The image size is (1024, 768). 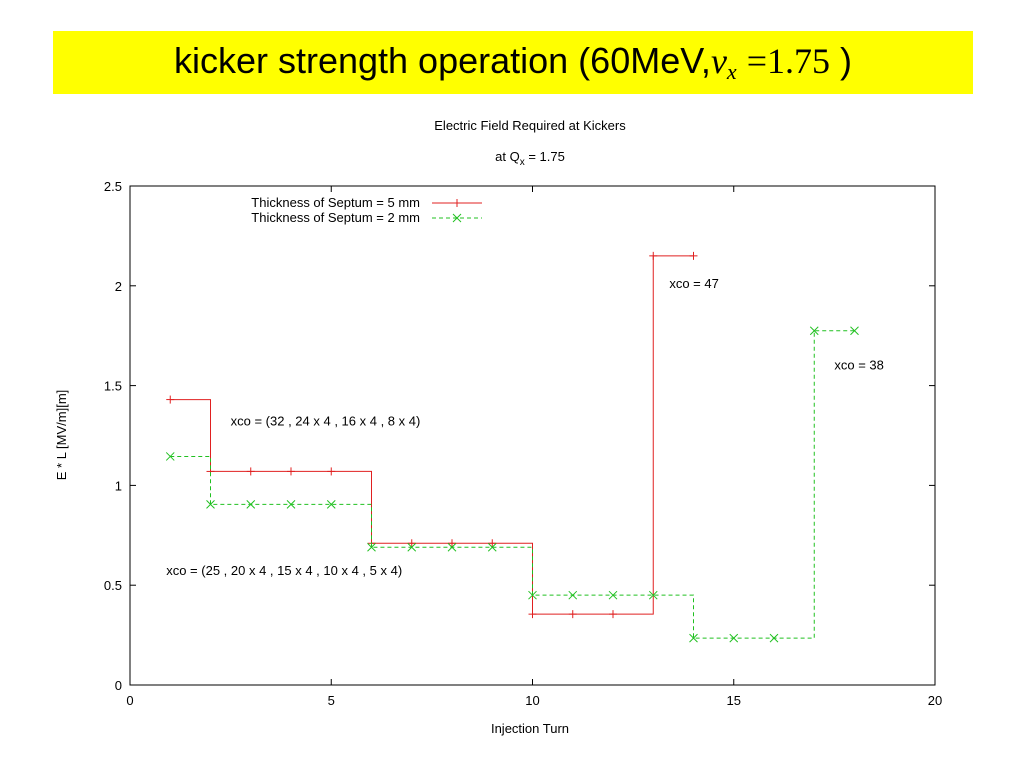 What do you see at coordinates (335, 202) in the screenshot?
I see `legend-label: Thickness of Septum = 5 mm` at bounding box center [335, 202].